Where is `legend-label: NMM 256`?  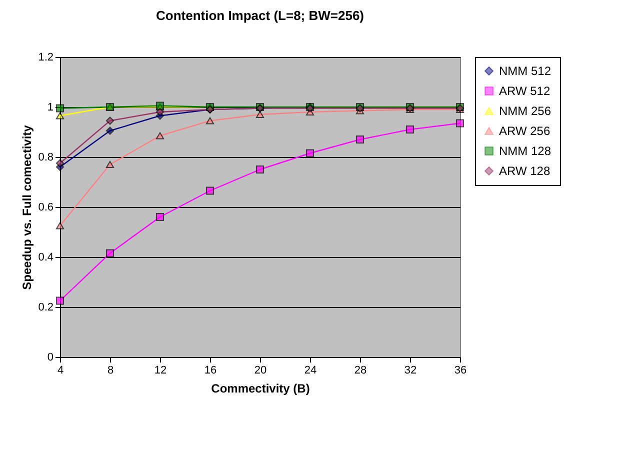 legend-label: NMM 256 is located at coordinates (525, 111).